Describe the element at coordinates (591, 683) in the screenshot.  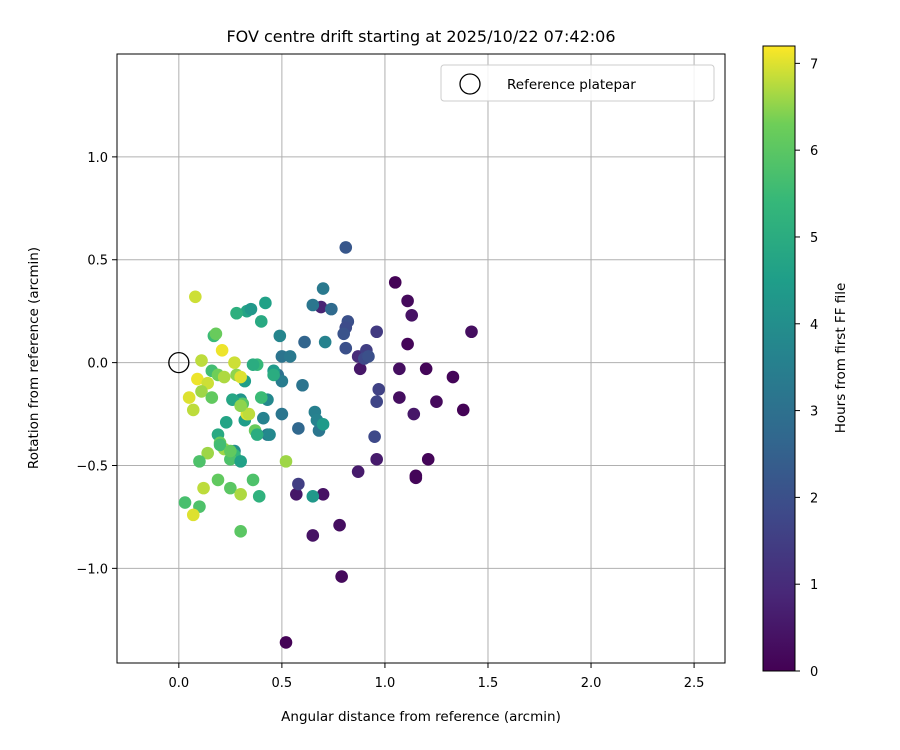
I see `x-tick-label: 2.0` at that location.